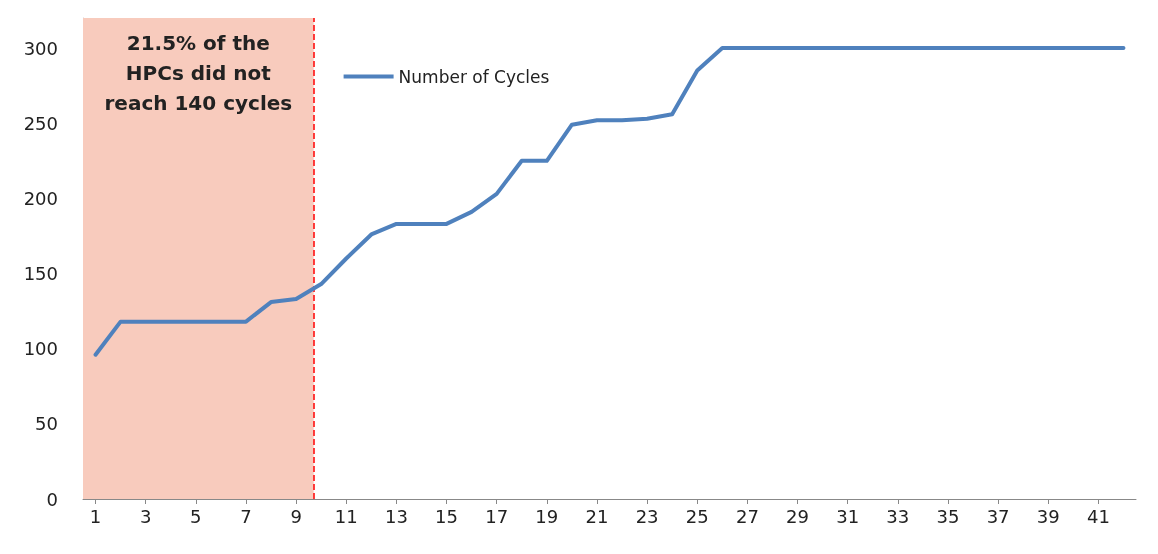  What do you see at coordinates (52, 499) in the screenshot?
I see `y-tick-label: 0` at bounding box center [52, 499].